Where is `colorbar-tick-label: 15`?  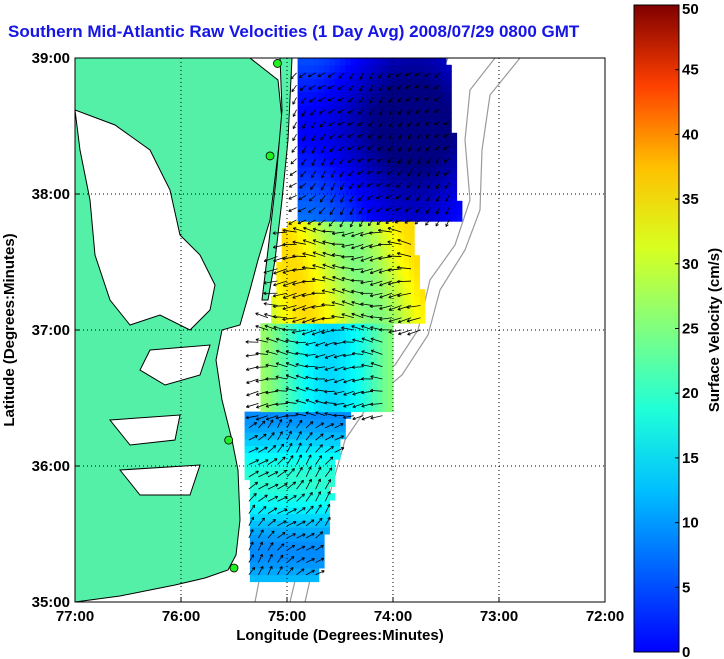
colorbar-tick-label: 15 is located at coordinates (690, 458).